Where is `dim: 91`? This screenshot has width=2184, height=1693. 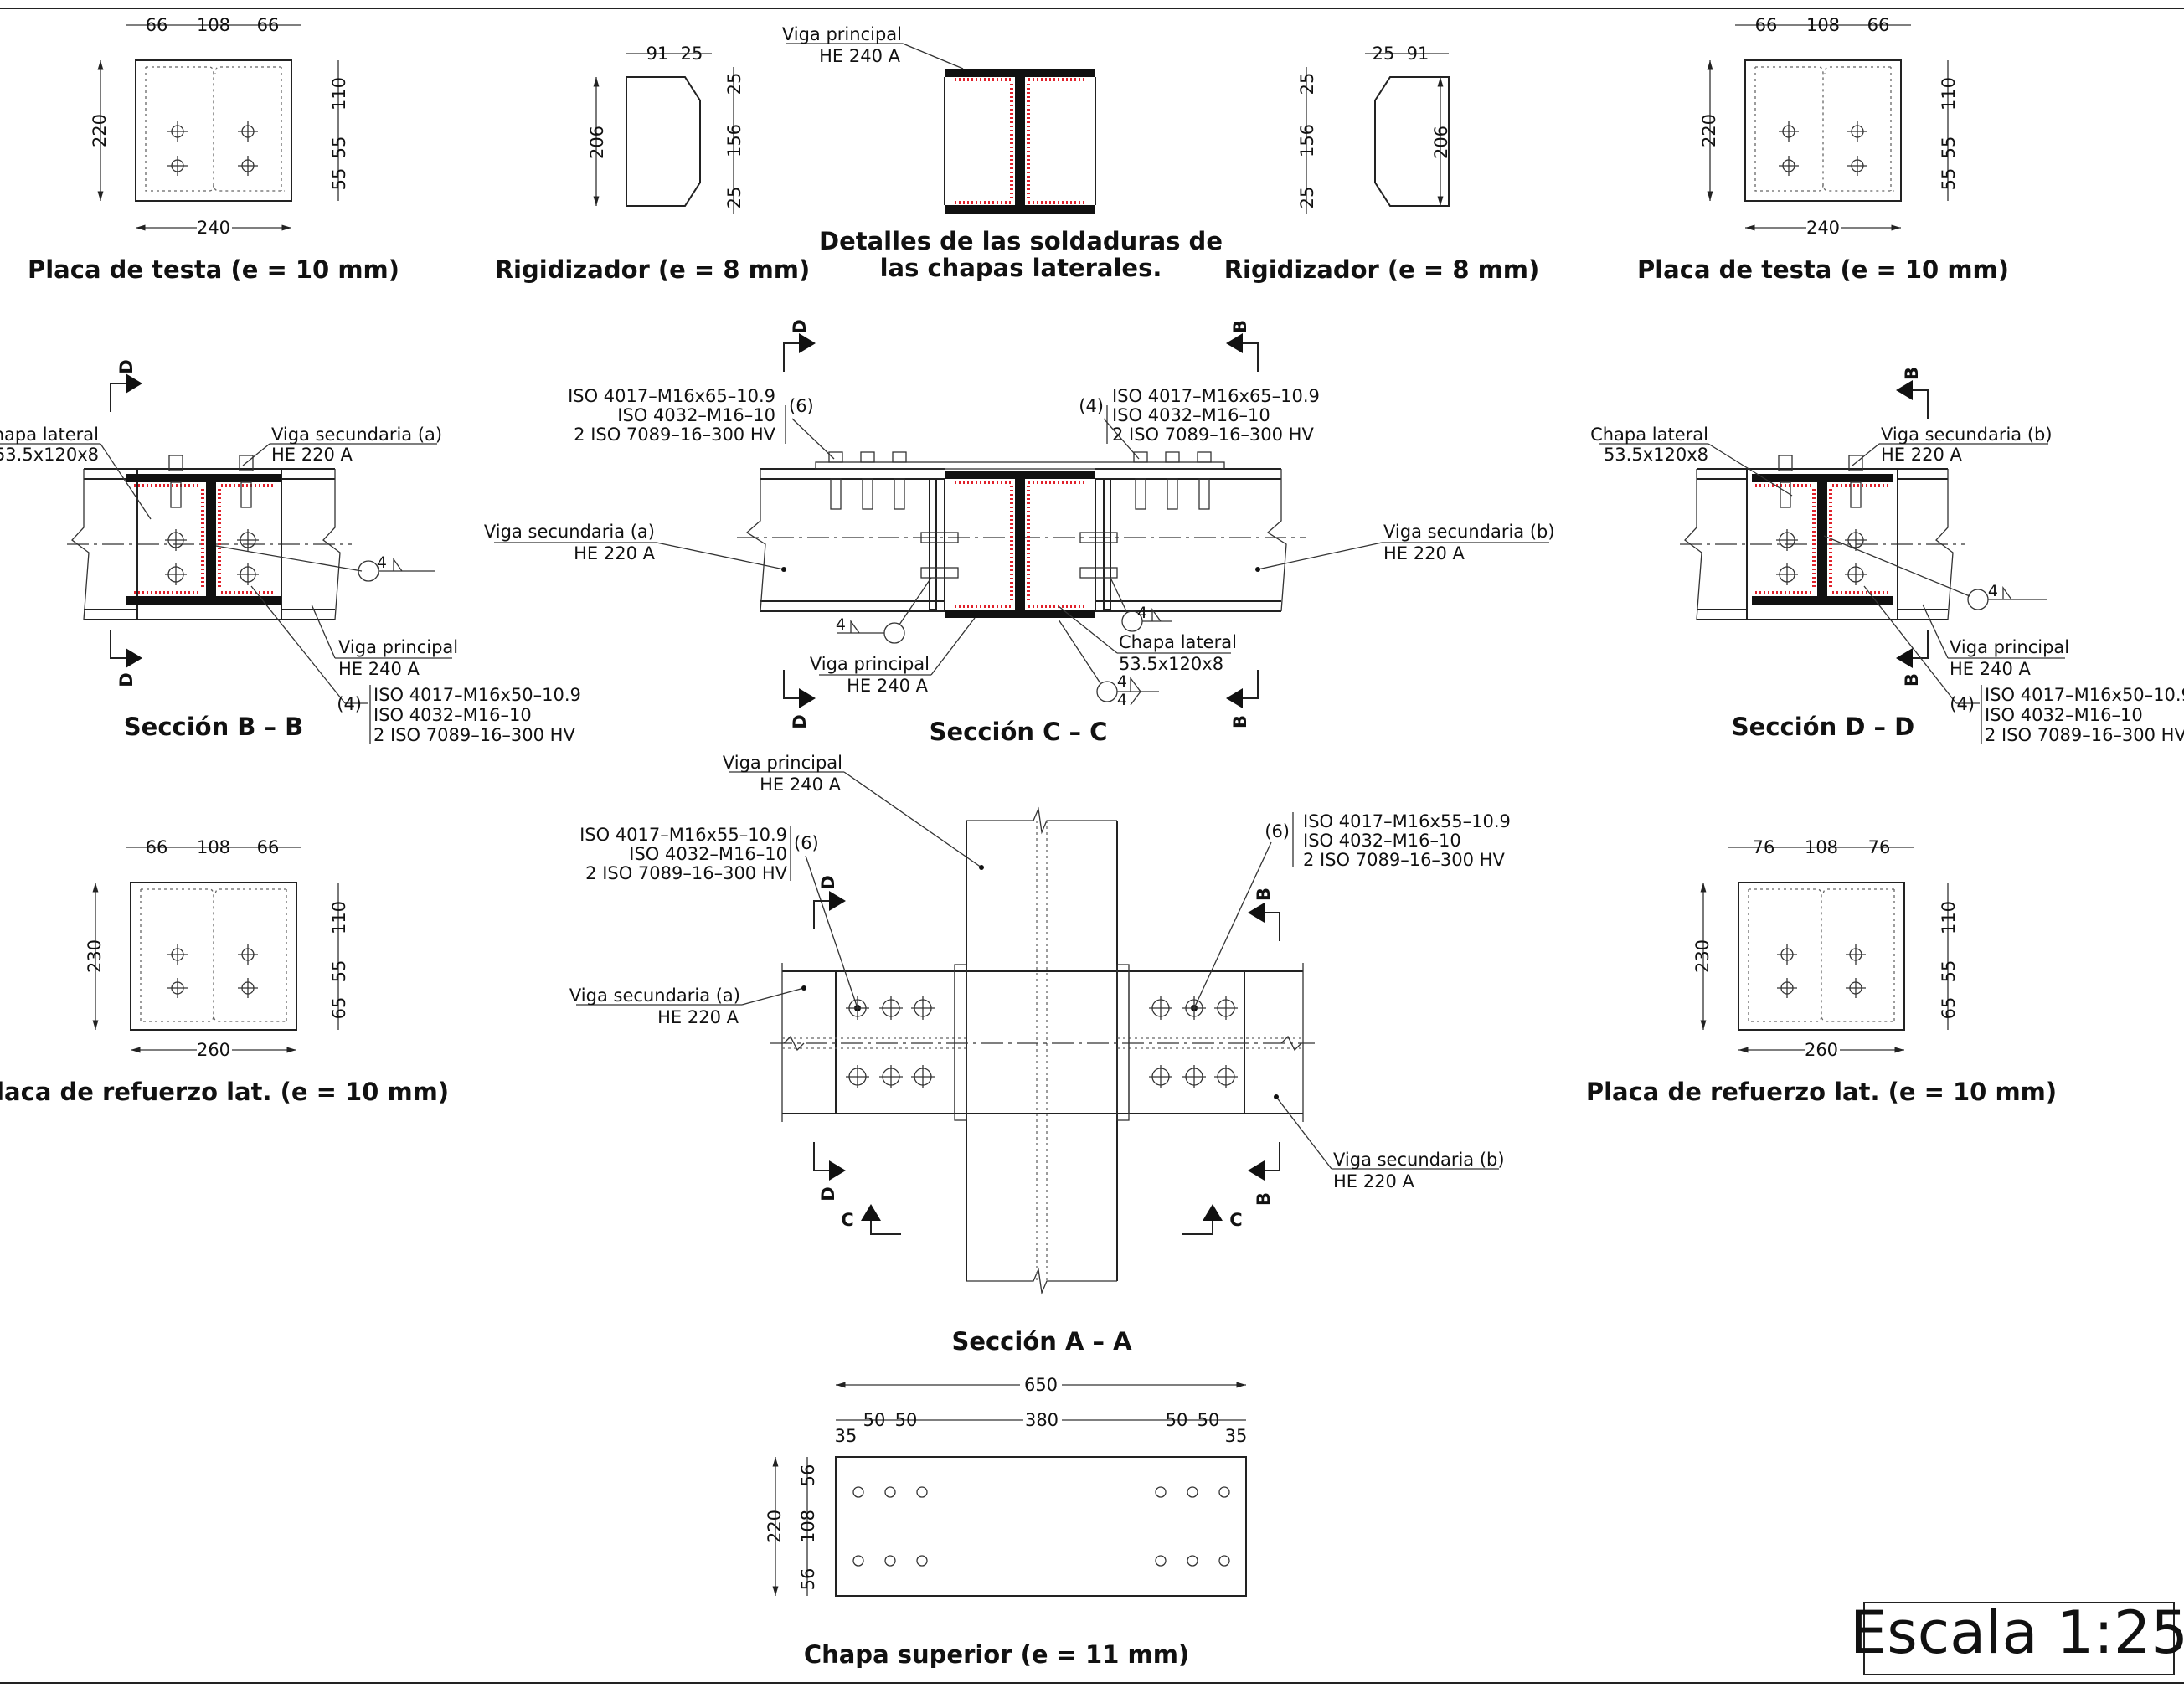 dim: 91 is located at coordinates (658, 54).